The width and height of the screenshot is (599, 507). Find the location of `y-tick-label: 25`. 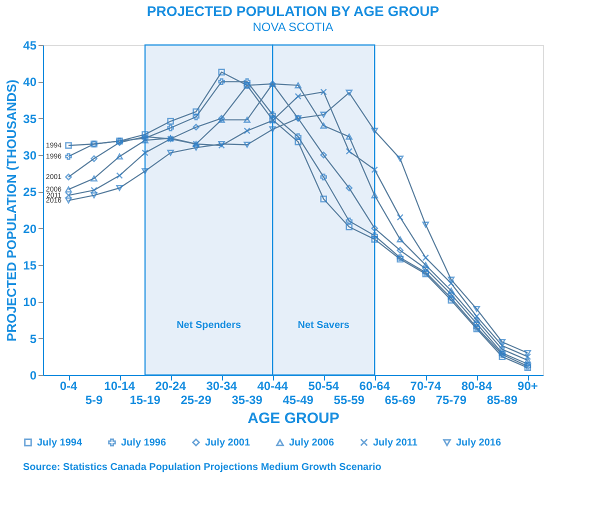

y-tick-label: 25 is located at coordinates (30, 192).